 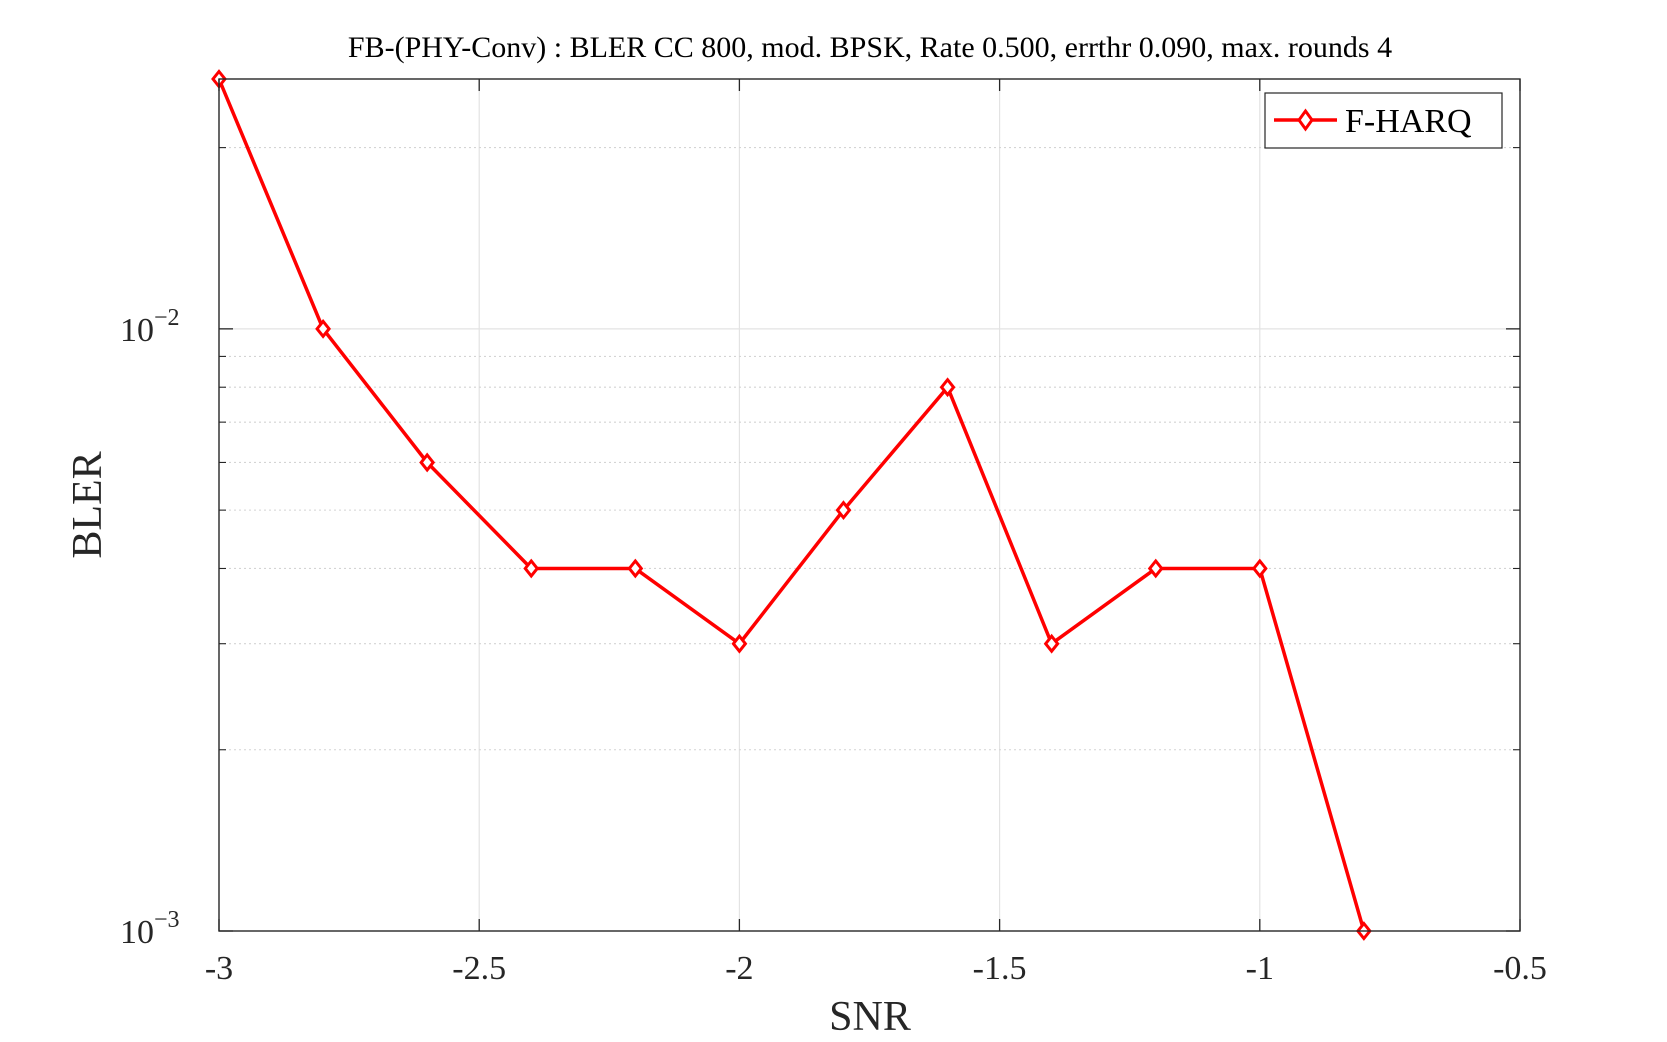 What do you see at coordinates (1305, 120) in the screenshot?
I see `legend-diamond-marker` at bounding box center [1305, 120].